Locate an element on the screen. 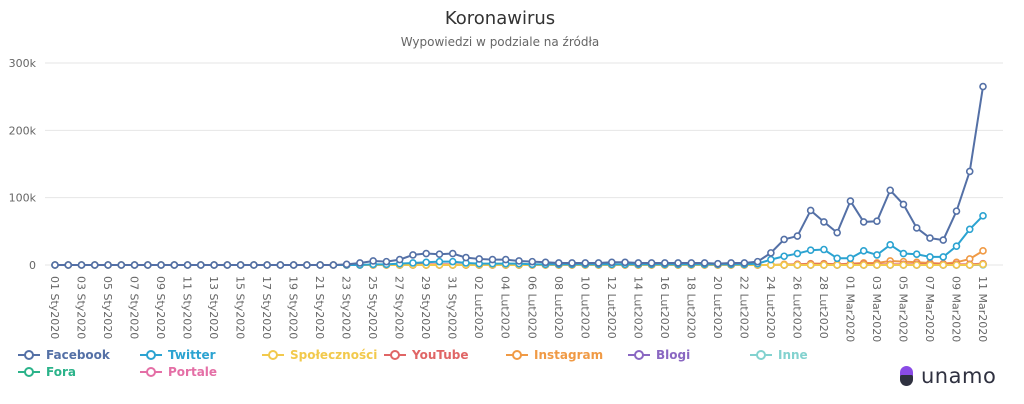 The width and height of the screenshot is (1024, 404). legend-item-inne: Inne is located at coordinates (779, 355).